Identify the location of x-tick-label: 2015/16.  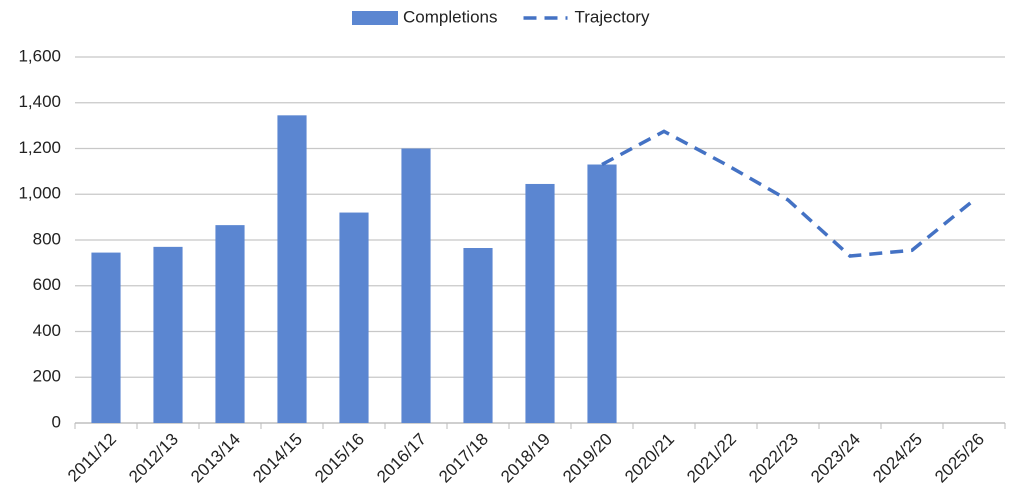
(339, 458).